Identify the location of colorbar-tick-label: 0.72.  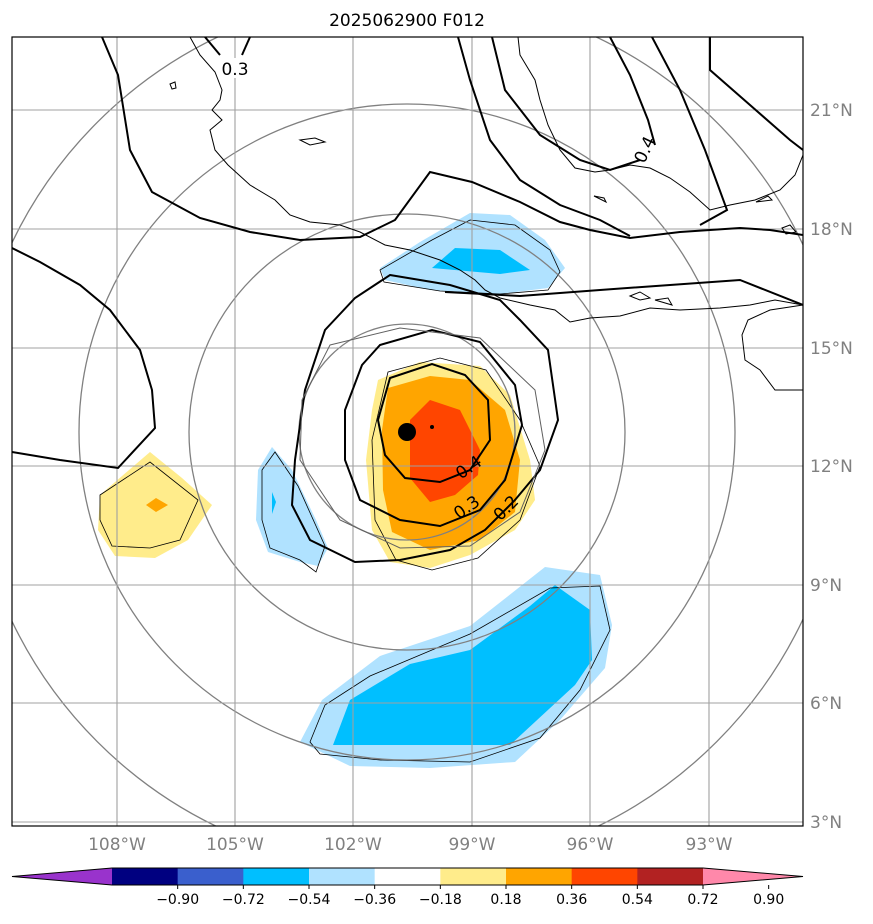
(702, 900).